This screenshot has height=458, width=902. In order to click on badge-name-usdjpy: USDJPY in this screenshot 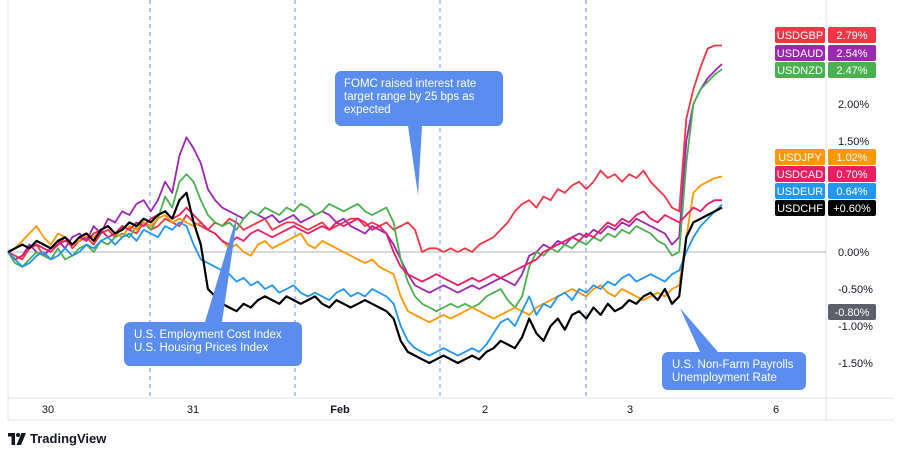, I will do `click(800, 158)`.